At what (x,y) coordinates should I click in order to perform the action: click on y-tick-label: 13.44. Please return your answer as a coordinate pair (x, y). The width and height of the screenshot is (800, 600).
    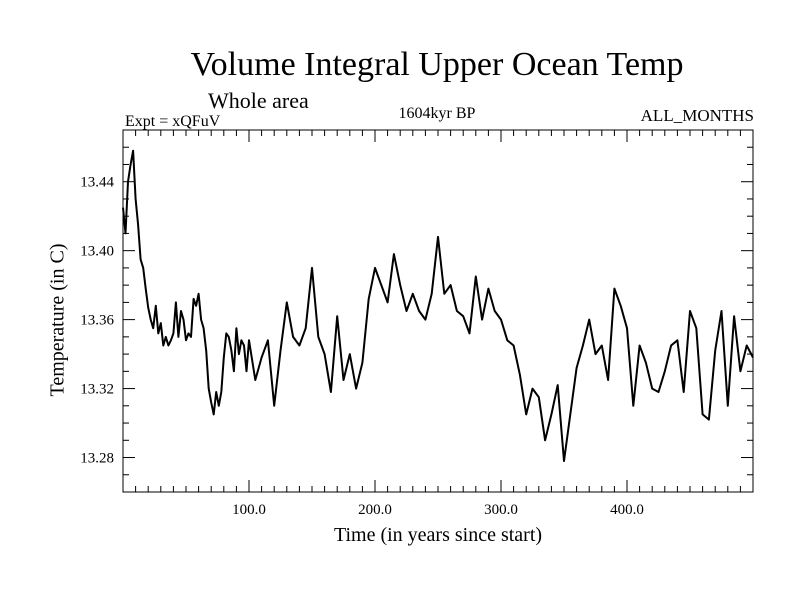
    Looking at the image, I should click on (97, 183).